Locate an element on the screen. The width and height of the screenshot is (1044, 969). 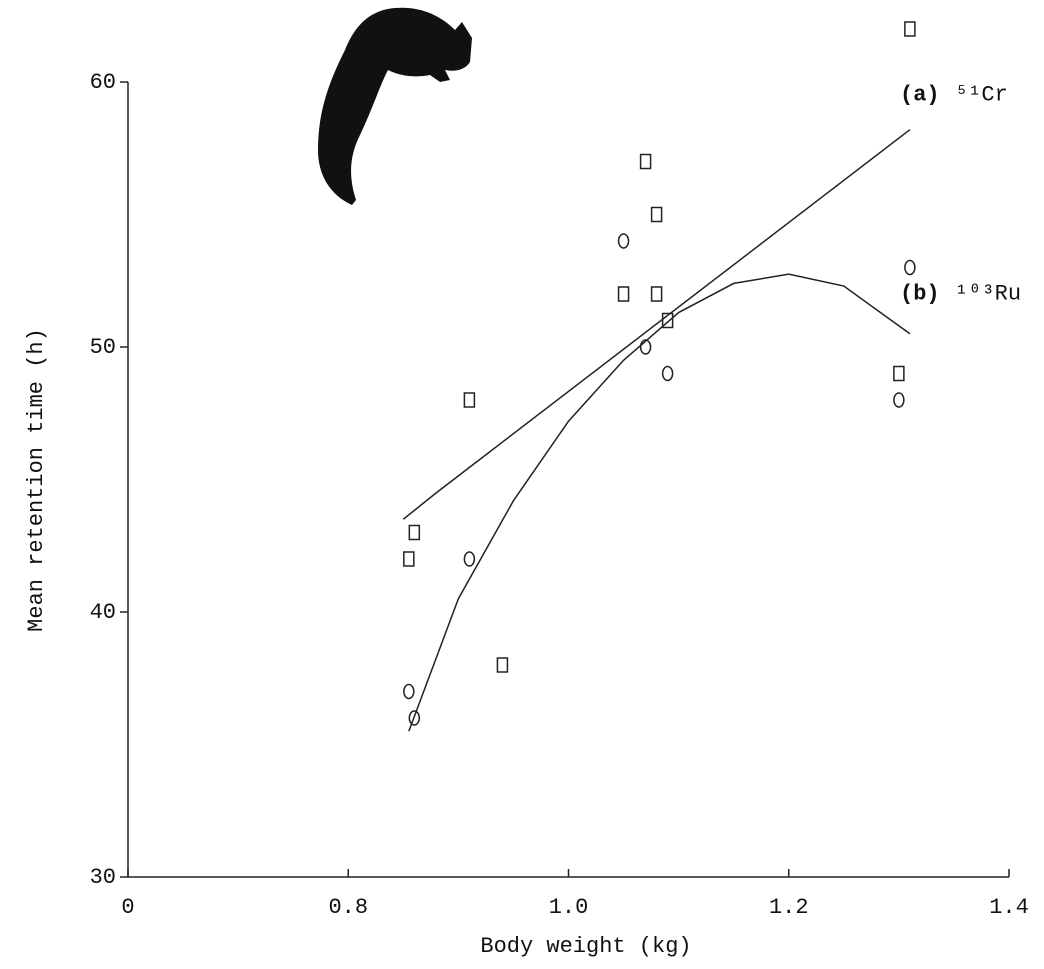
x-tick-label: 0.8 is located at coordinates (348, 907).